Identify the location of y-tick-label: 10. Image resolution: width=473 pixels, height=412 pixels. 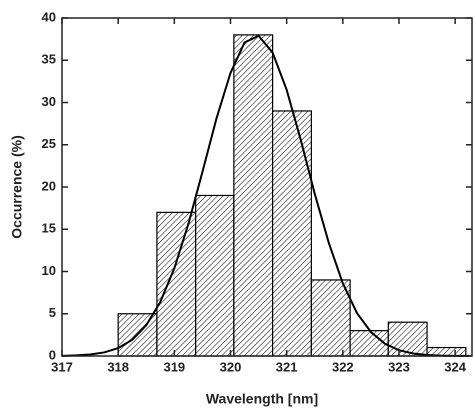
(49, 270).